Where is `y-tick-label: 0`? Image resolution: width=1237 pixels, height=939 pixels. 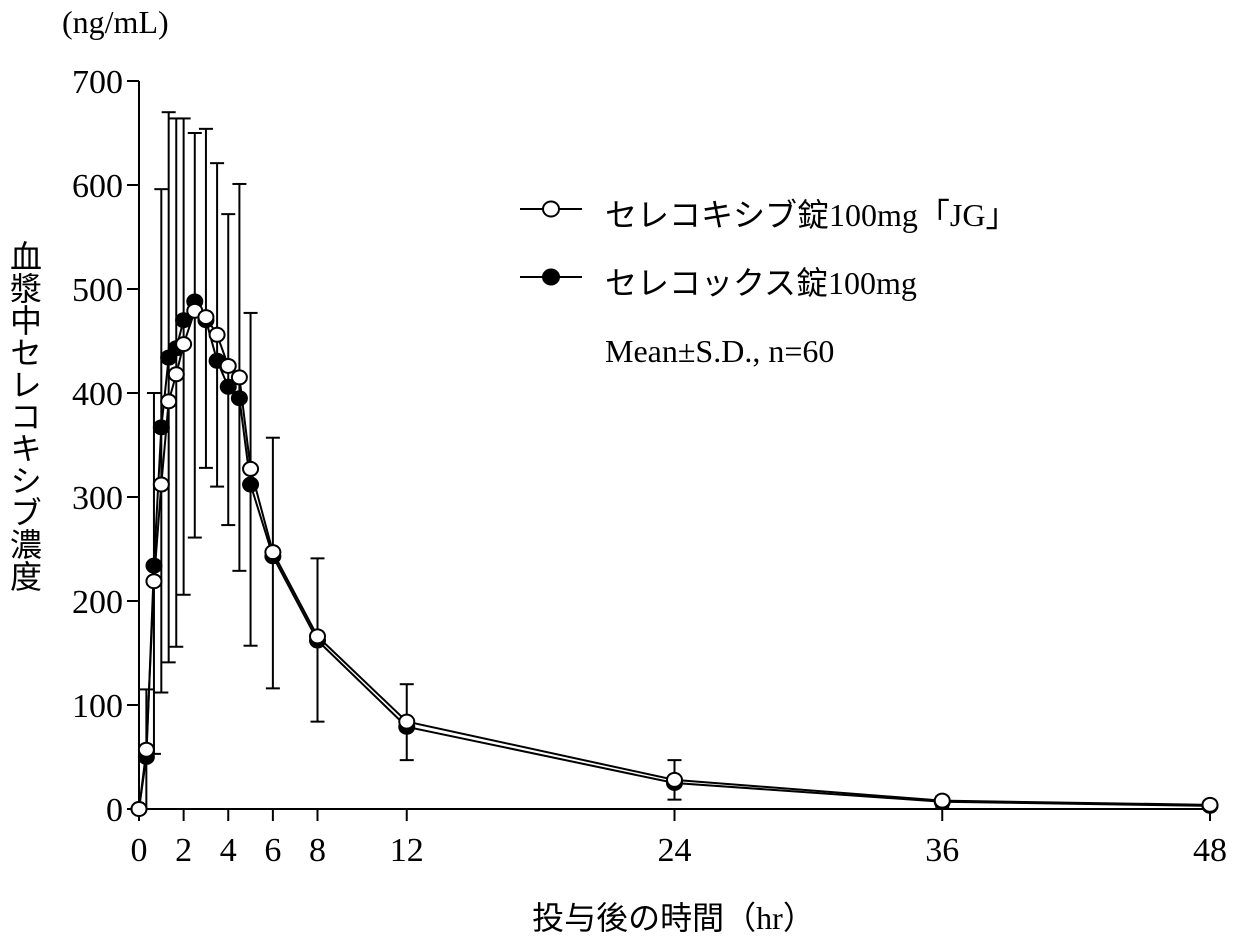
y-tick-label: 0 is located at coordinates (114, 810).